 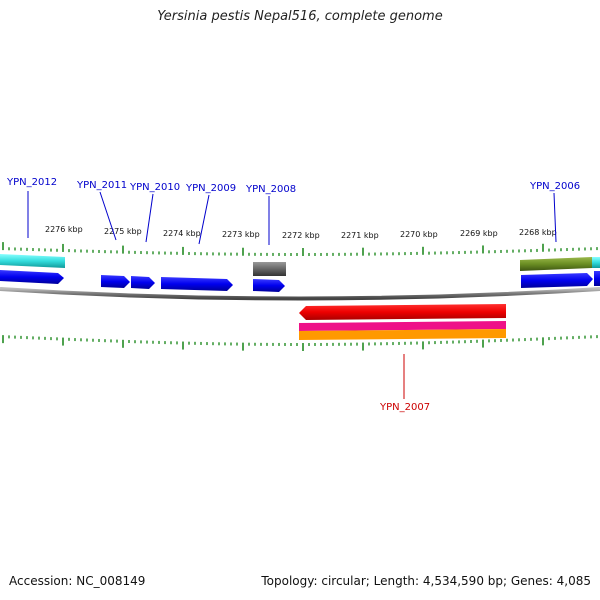 I want to click on scale-label-2275: 2275 kbp, so click(x=123, y=231).